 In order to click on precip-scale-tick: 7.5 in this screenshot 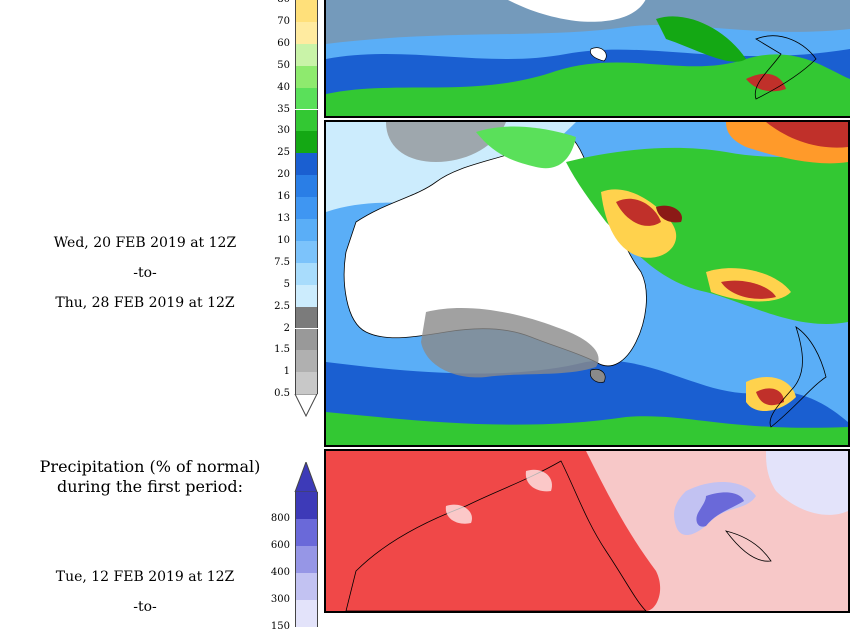, I will do `click(282, 262)`.